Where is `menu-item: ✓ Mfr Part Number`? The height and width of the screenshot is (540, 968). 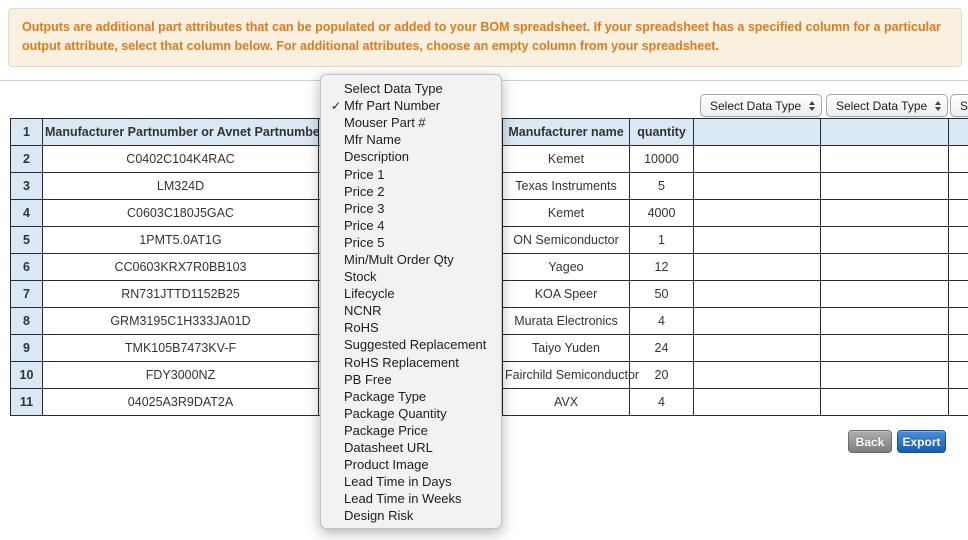
menu-item: ✓ Mfr Part Number is located at coordinates (411, 105).